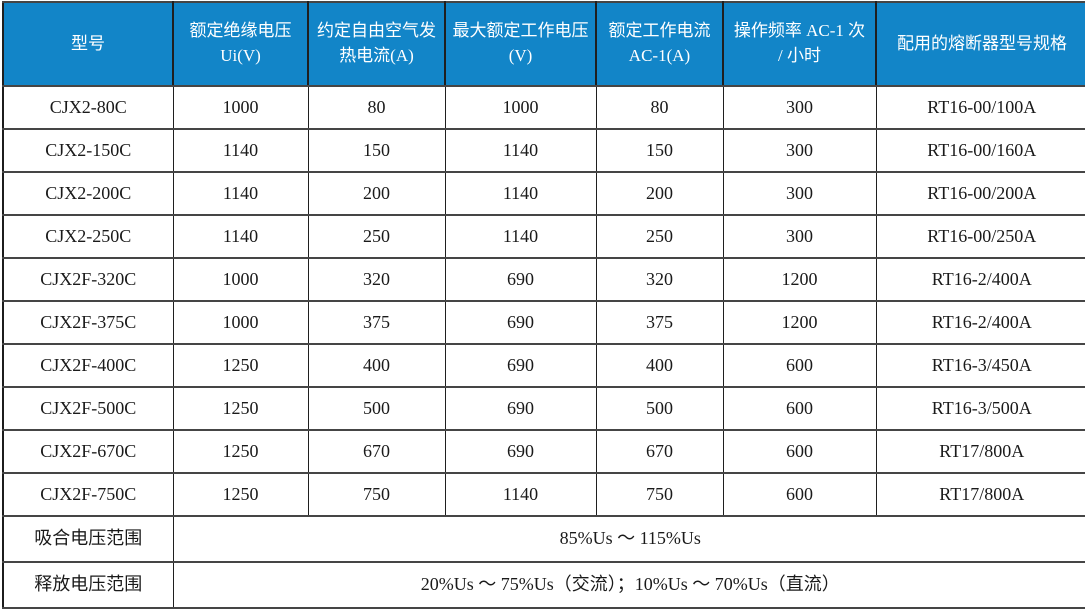  I want to click on model-cell: CJX2F-670C, so click(88, 451).